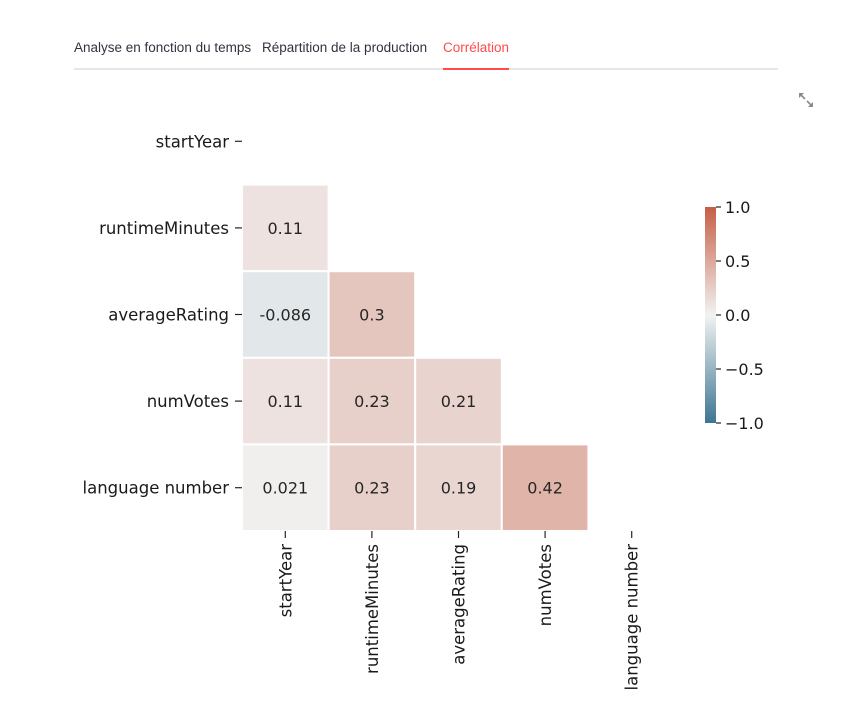 This screenshot has height=719, width=863. Describe the element at coordinates (744, 369) in the screenshot. I see `colorbar-tick-label: −0.5` at that location.